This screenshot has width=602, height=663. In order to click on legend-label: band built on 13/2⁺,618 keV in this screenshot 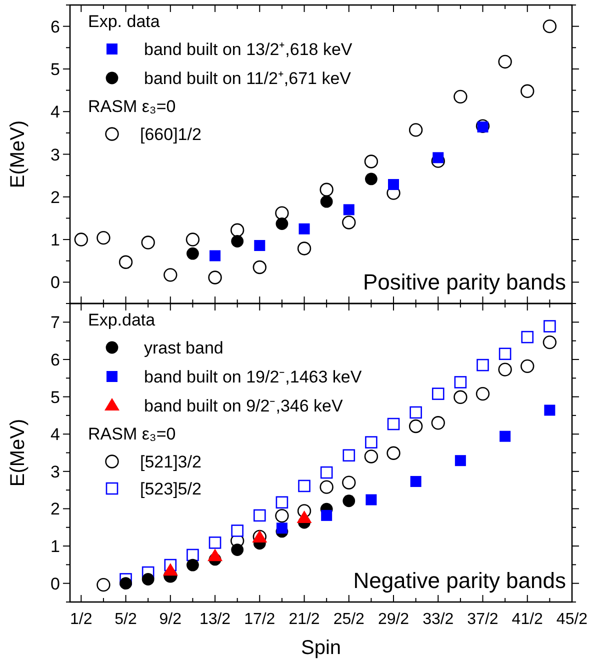, I will do `click(248, 49)`.